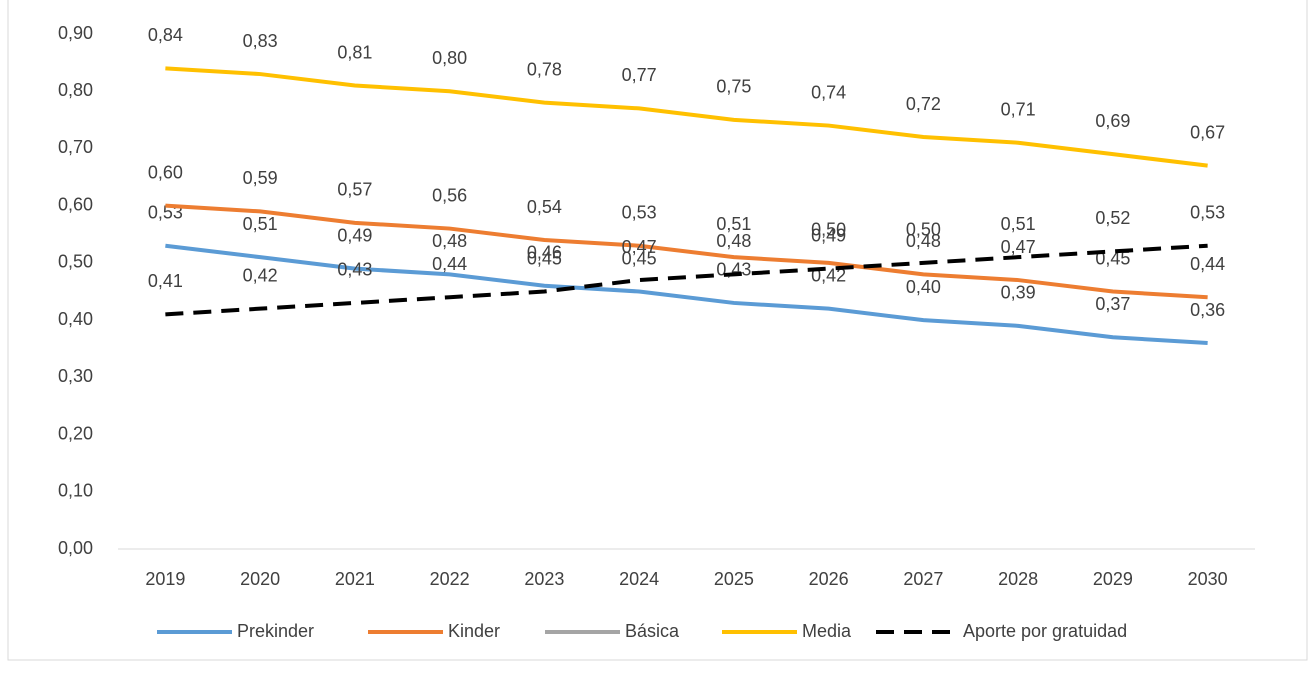 This screenshot has width=1316, height=673. Describe the element at coordinates (354, 190) in the screenshot. I see `data-label: 0,57` at that location.